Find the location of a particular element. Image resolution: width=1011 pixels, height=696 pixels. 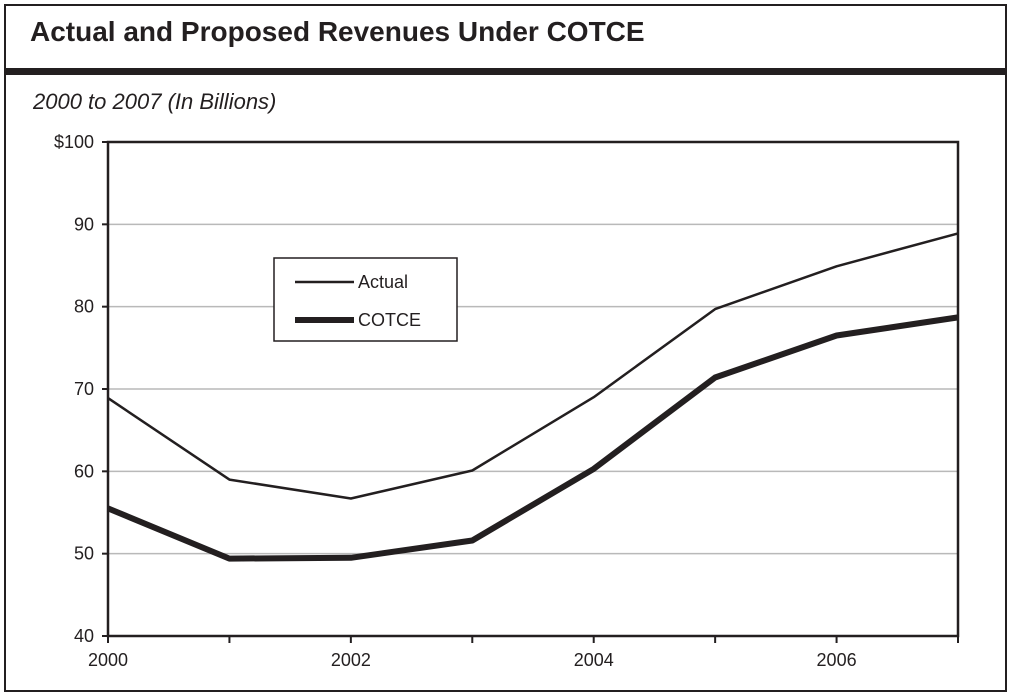

y-tick-label-90: 90 is located at coordinates (84, 224).